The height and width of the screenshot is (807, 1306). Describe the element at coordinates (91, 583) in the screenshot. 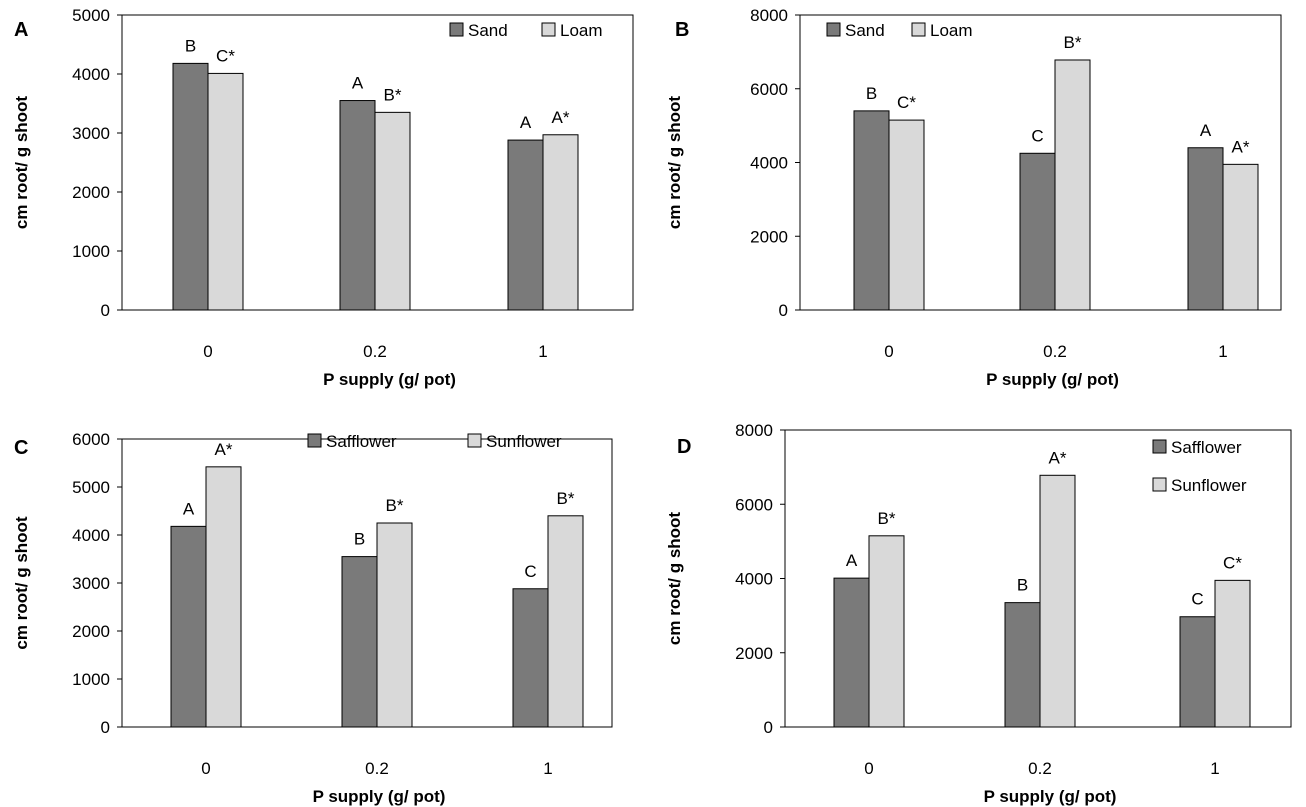

I see `y-tick-label: 3000` at that location.